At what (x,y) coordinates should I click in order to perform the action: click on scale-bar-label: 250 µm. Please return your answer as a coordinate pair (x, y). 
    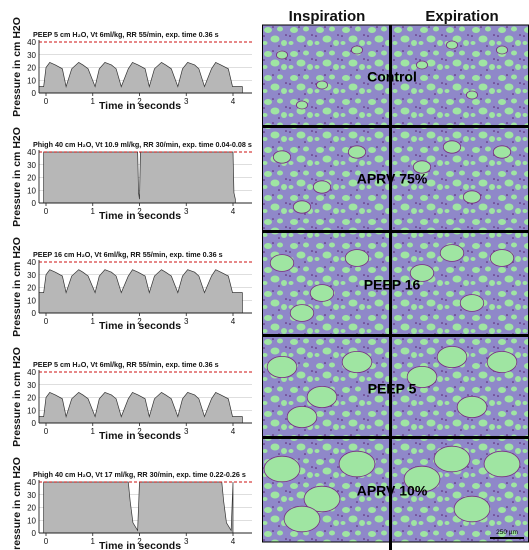
    Looking at the image, I should click on (507, 532).